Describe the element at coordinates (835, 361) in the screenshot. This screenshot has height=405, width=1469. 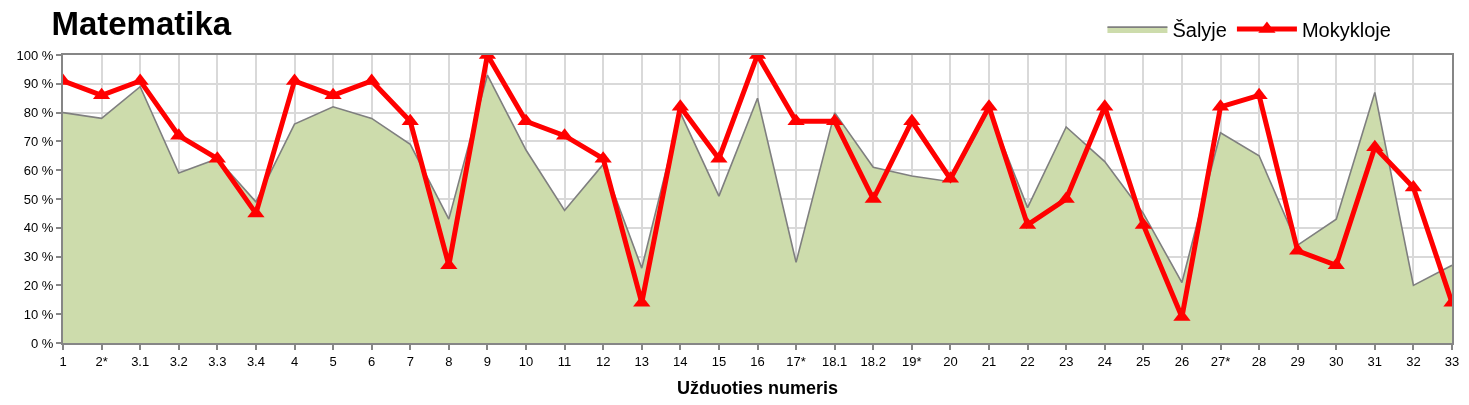
I see `x-tick-label: 18.1` at that location.